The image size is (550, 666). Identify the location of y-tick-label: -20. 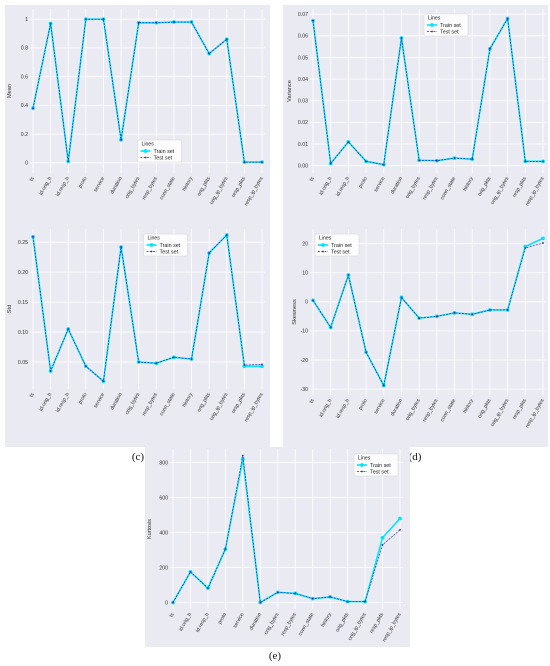
(305, 361).